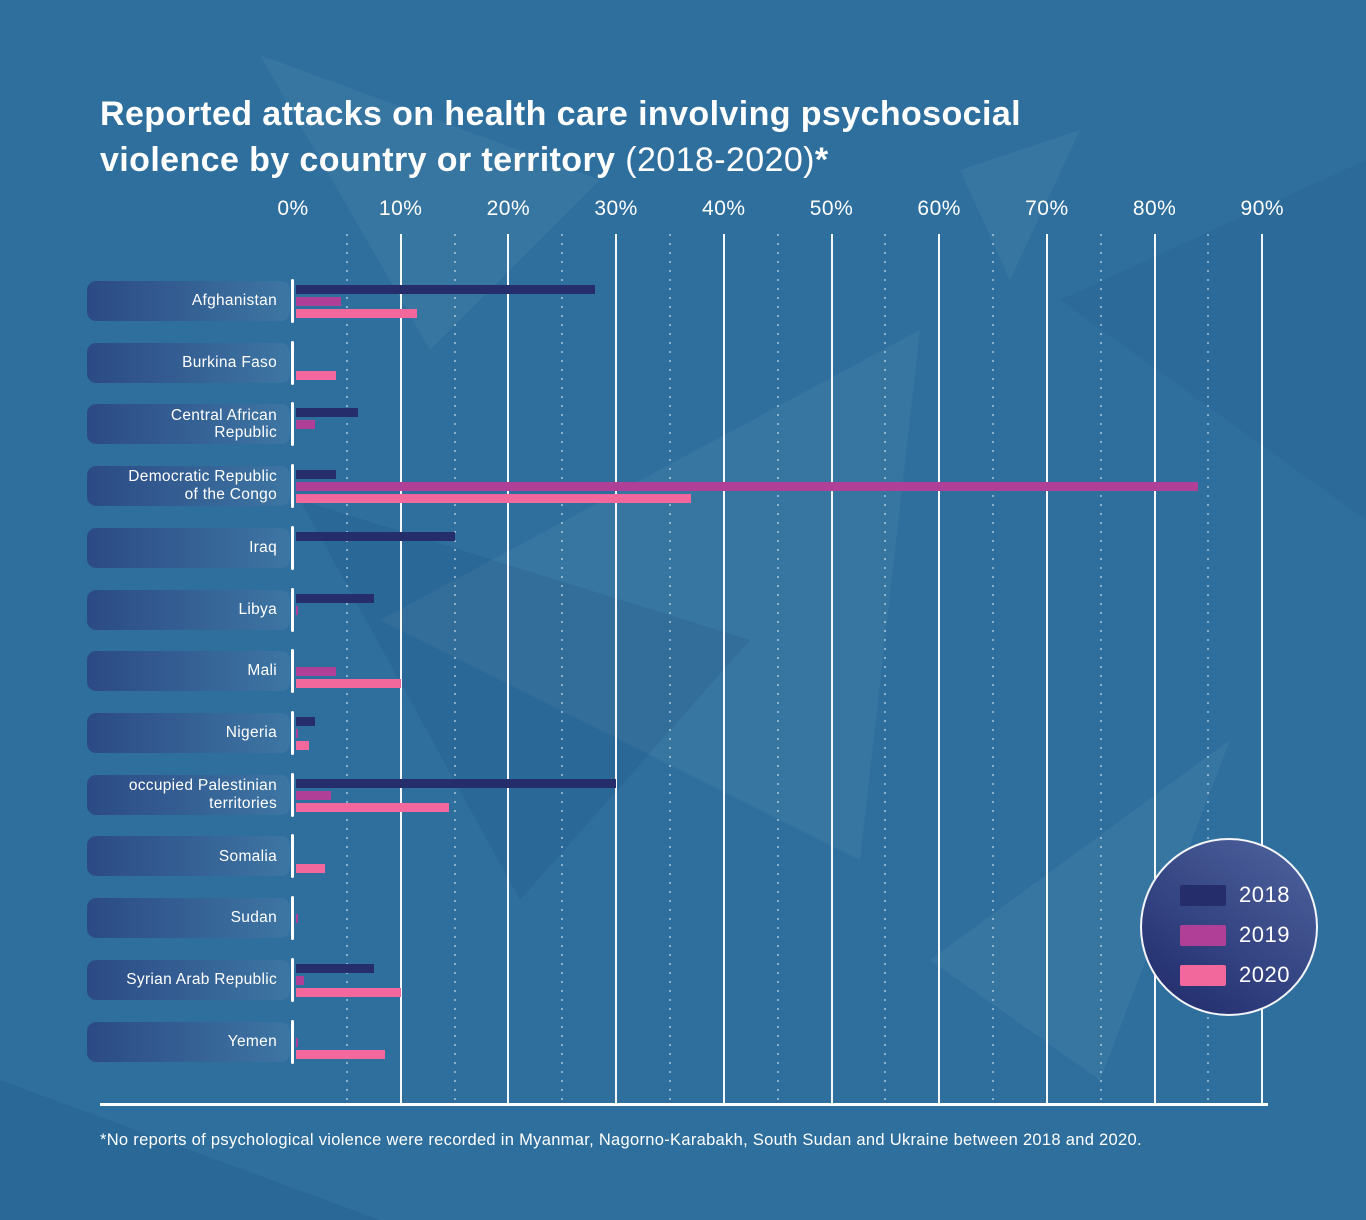 The height and width of the screenshot is (1220, 1366). What do you see at coordinates (363, 159) in the screenshot?
I see `chart-title-line2: violence by country or territory` at bounding box center [363, 159].